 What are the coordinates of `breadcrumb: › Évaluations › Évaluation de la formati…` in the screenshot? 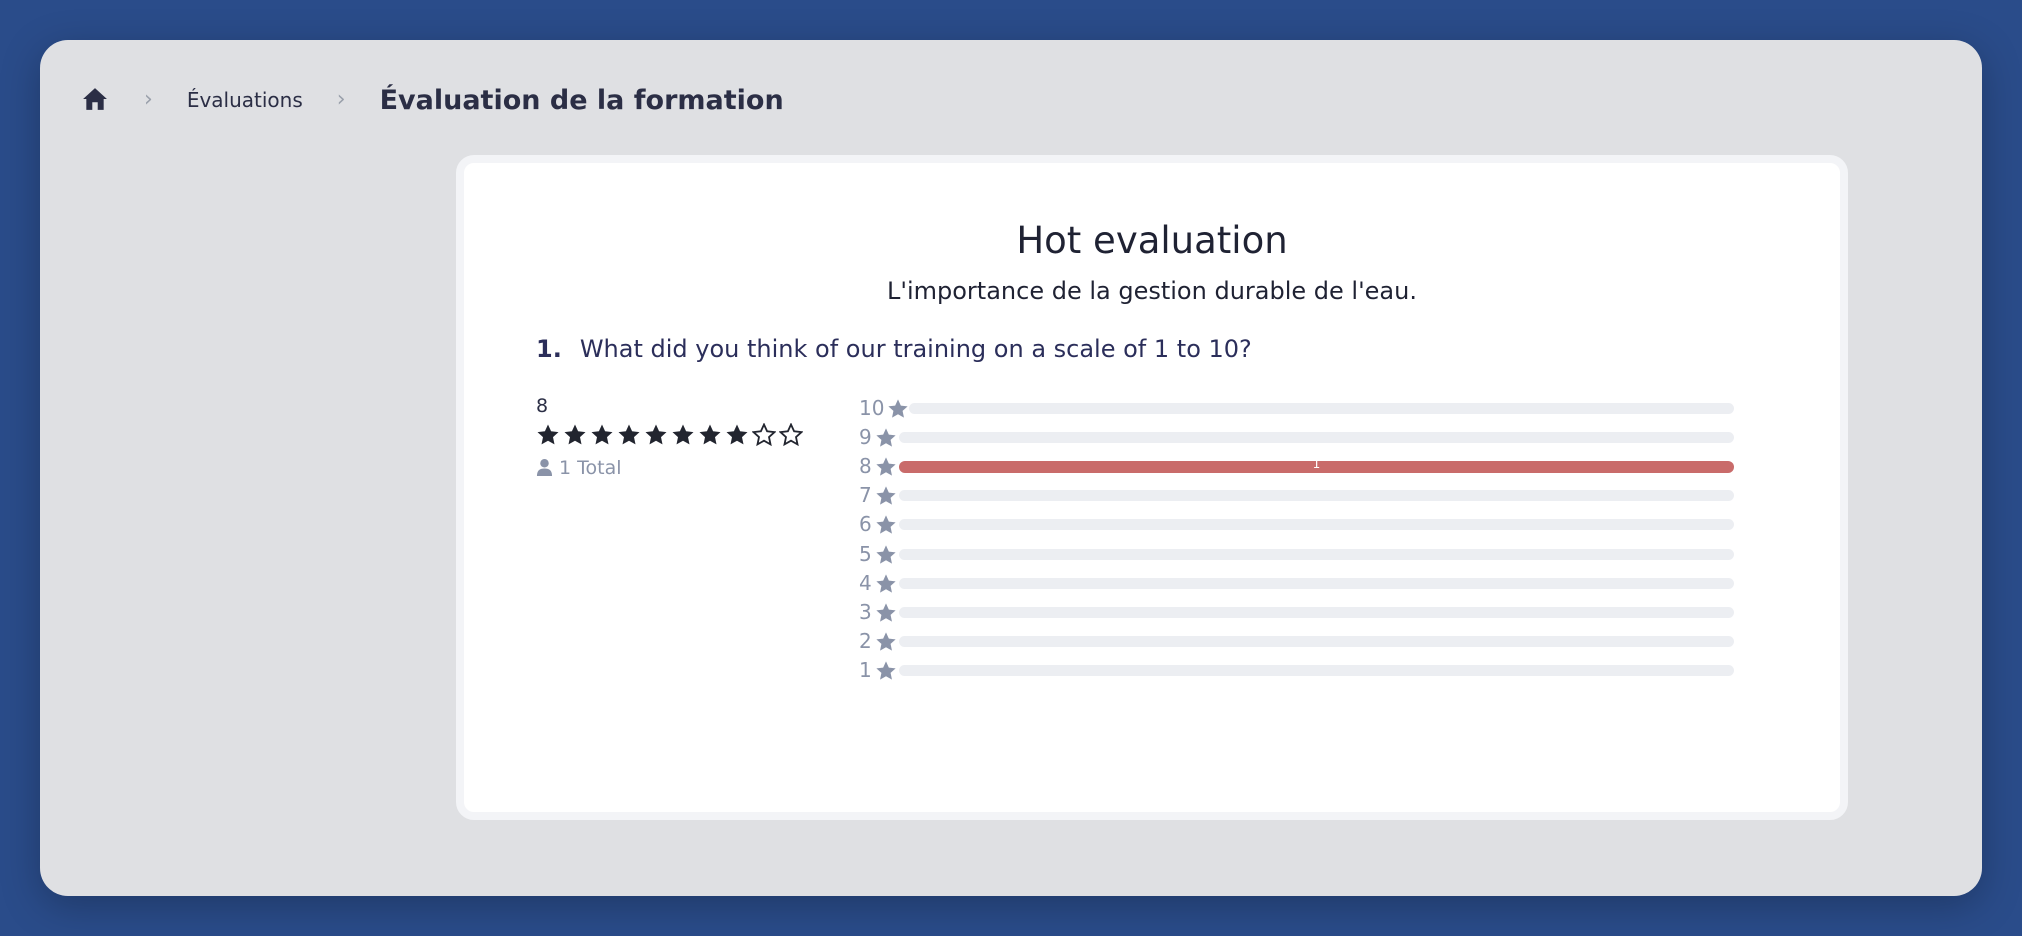 It's located at (433, 100).